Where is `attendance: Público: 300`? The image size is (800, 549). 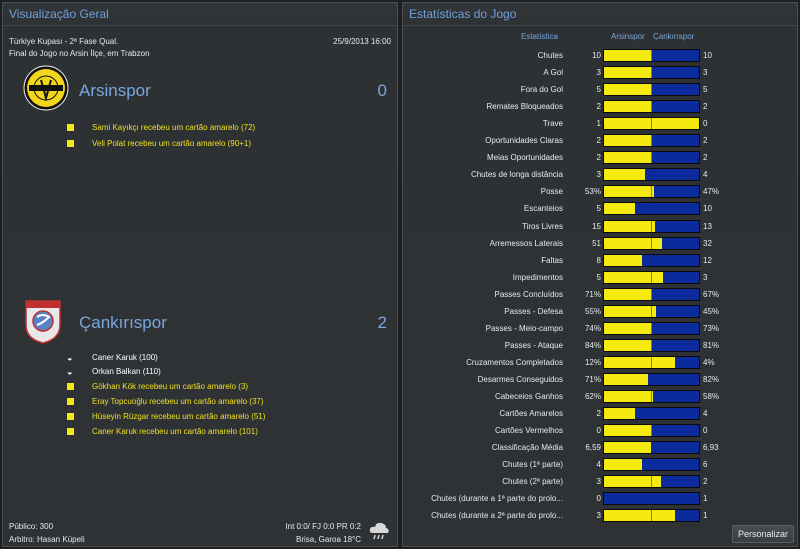 attendance: Público: 300 is located at coordinates (31, 526).